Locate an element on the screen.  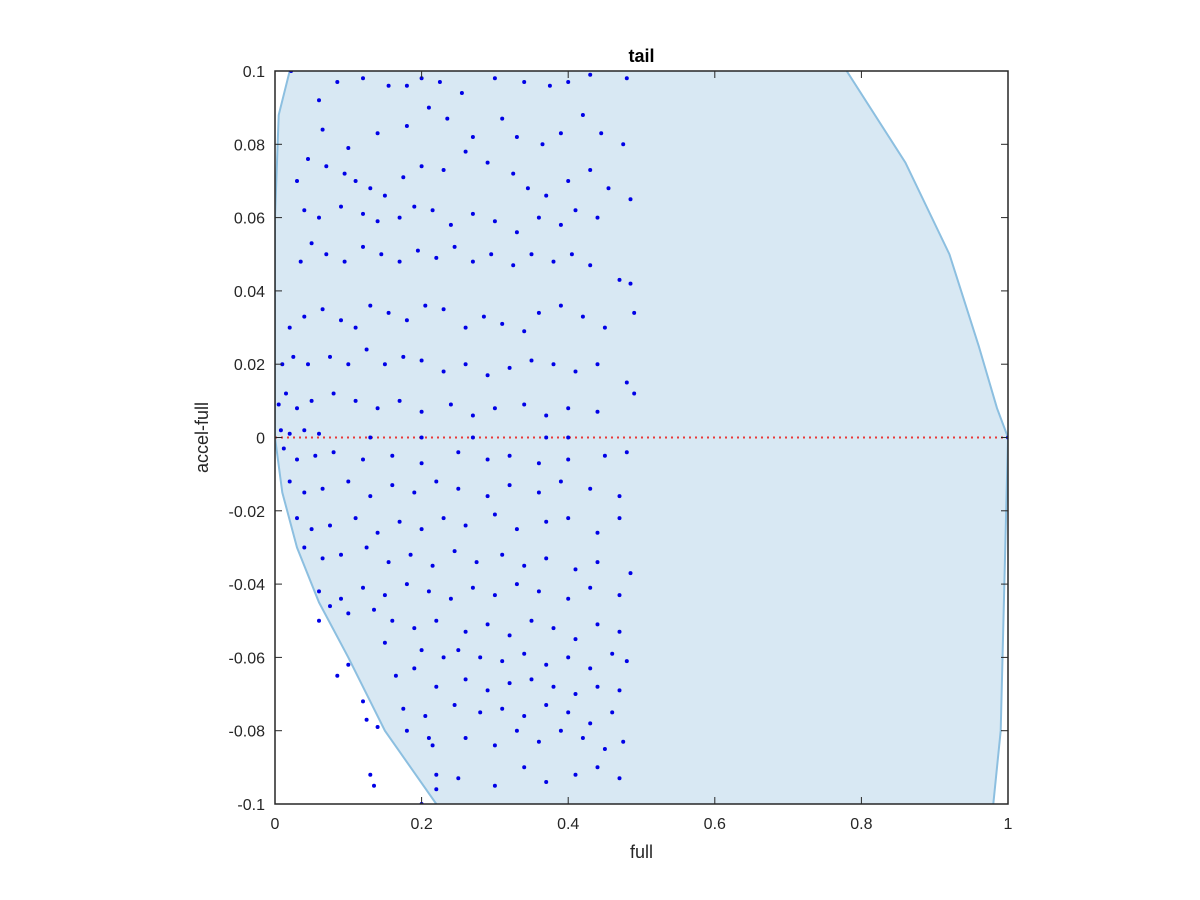
x-axis-label: full is located at coordinates (641, 852).